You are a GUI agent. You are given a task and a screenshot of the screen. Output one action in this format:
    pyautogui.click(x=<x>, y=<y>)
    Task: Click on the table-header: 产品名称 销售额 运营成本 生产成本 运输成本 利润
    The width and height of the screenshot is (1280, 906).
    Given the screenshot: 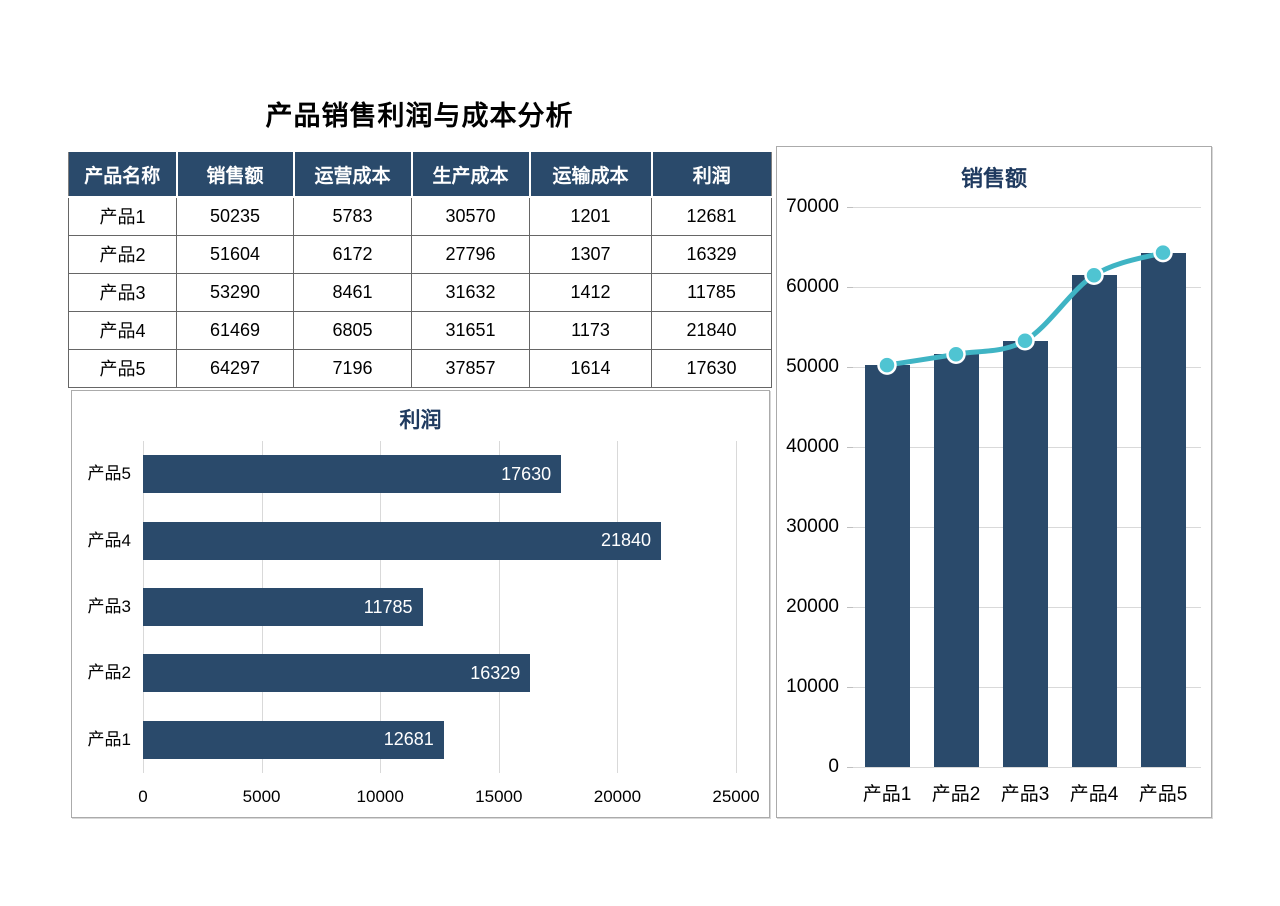 What is the action you would take?
    pyautogui.click(x=420, y=174)
    